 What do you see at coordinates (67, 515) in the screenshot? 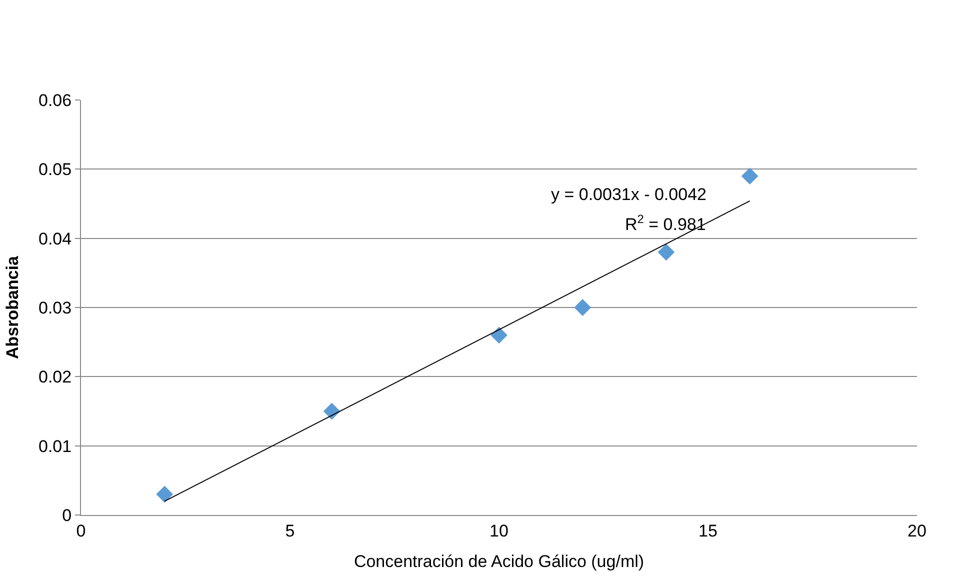
I see `y-tick-label: 0` at bounding box center [67, 515].